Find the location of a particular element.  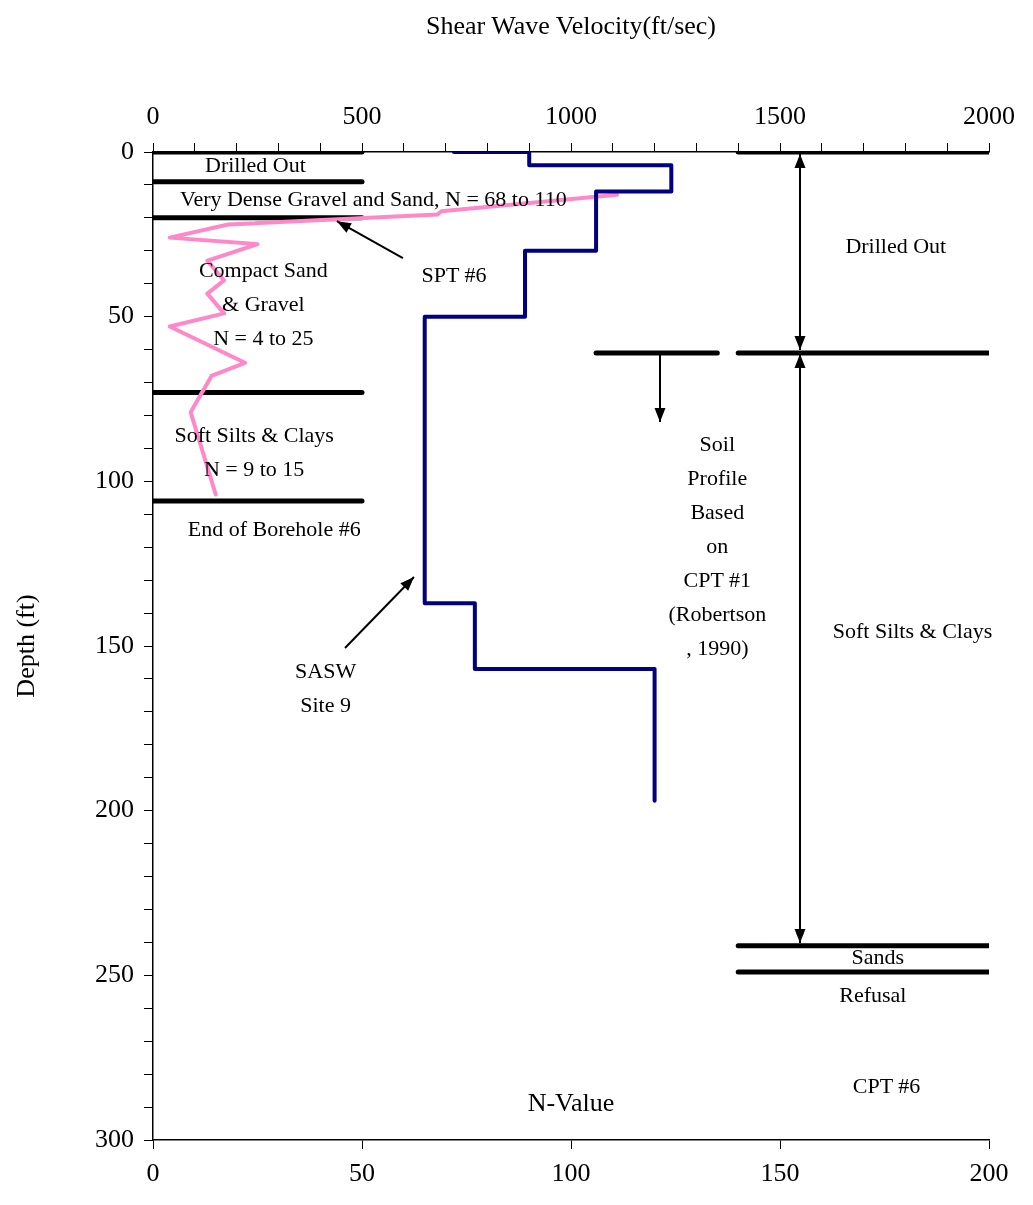

x2-tick-label: 1500 is located at coordinates (780, 116).